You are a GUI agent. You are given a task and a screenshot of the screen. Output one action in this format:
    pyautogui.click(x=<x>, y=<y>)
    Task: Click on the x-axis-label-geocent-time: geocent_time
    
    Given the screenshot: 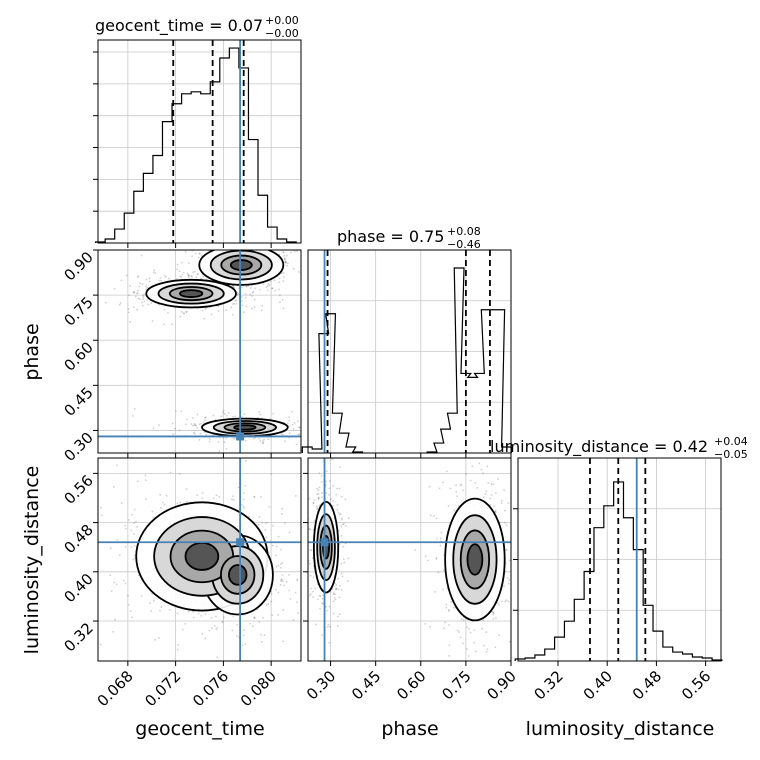 What is the action you would take?
    pyautogui.click(x=199, y=729)
    